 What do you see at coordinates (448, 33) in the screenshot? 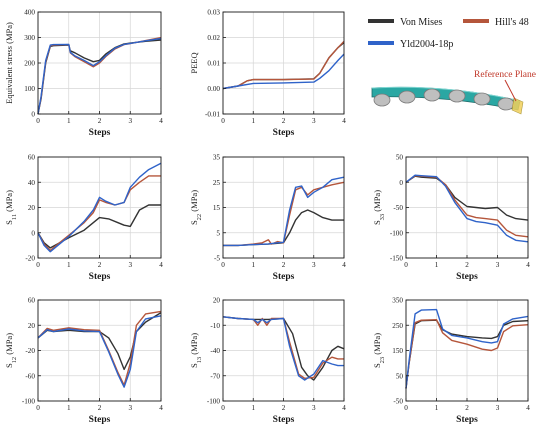
I see `legend: Von Mises Hill's 48 Yld2004-18p` at bounding box center [448, 33].